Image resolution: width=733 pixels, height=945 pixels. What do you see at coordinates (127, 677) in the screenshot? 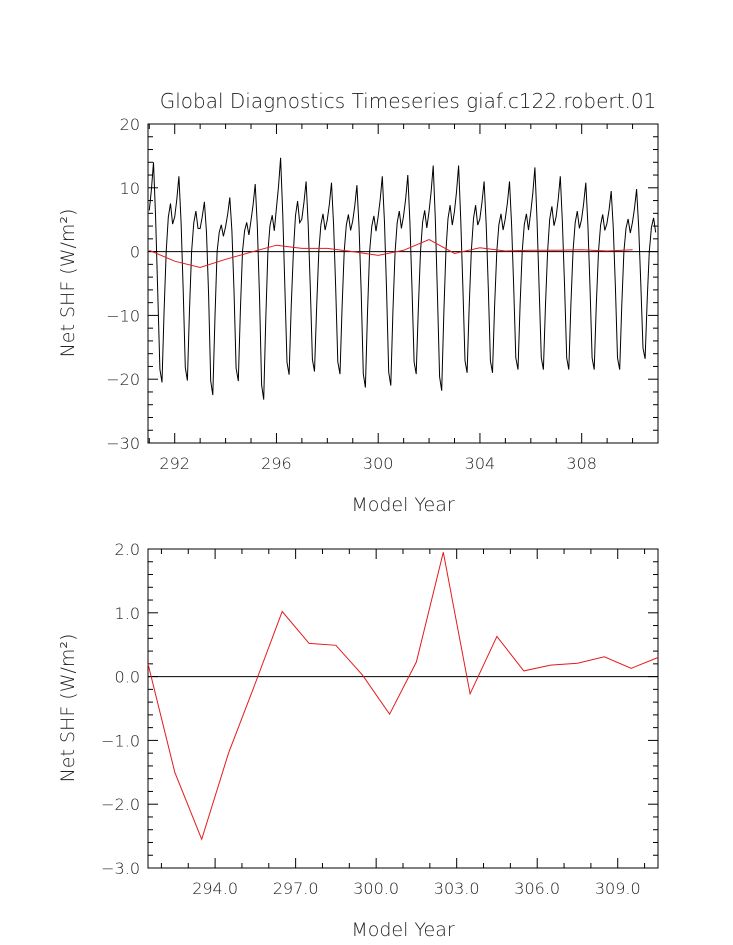
I see `bottom-y-tick-label: 0.0` at bounding box center [127, 677].